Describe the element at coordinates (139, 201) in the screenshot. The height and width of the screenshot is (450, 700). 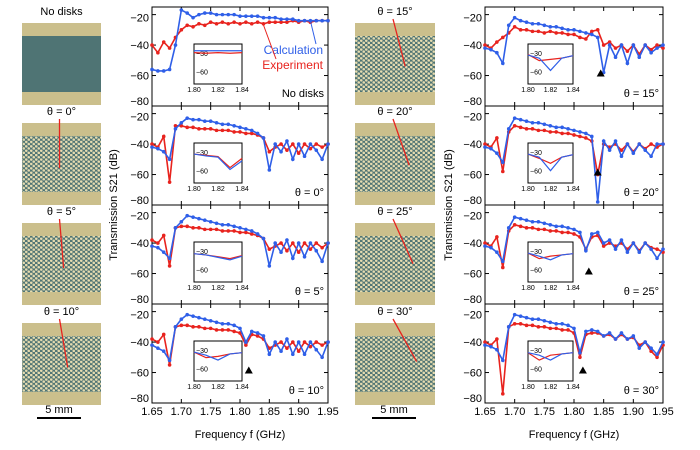
I see `y-tick-label: −80` at that location.